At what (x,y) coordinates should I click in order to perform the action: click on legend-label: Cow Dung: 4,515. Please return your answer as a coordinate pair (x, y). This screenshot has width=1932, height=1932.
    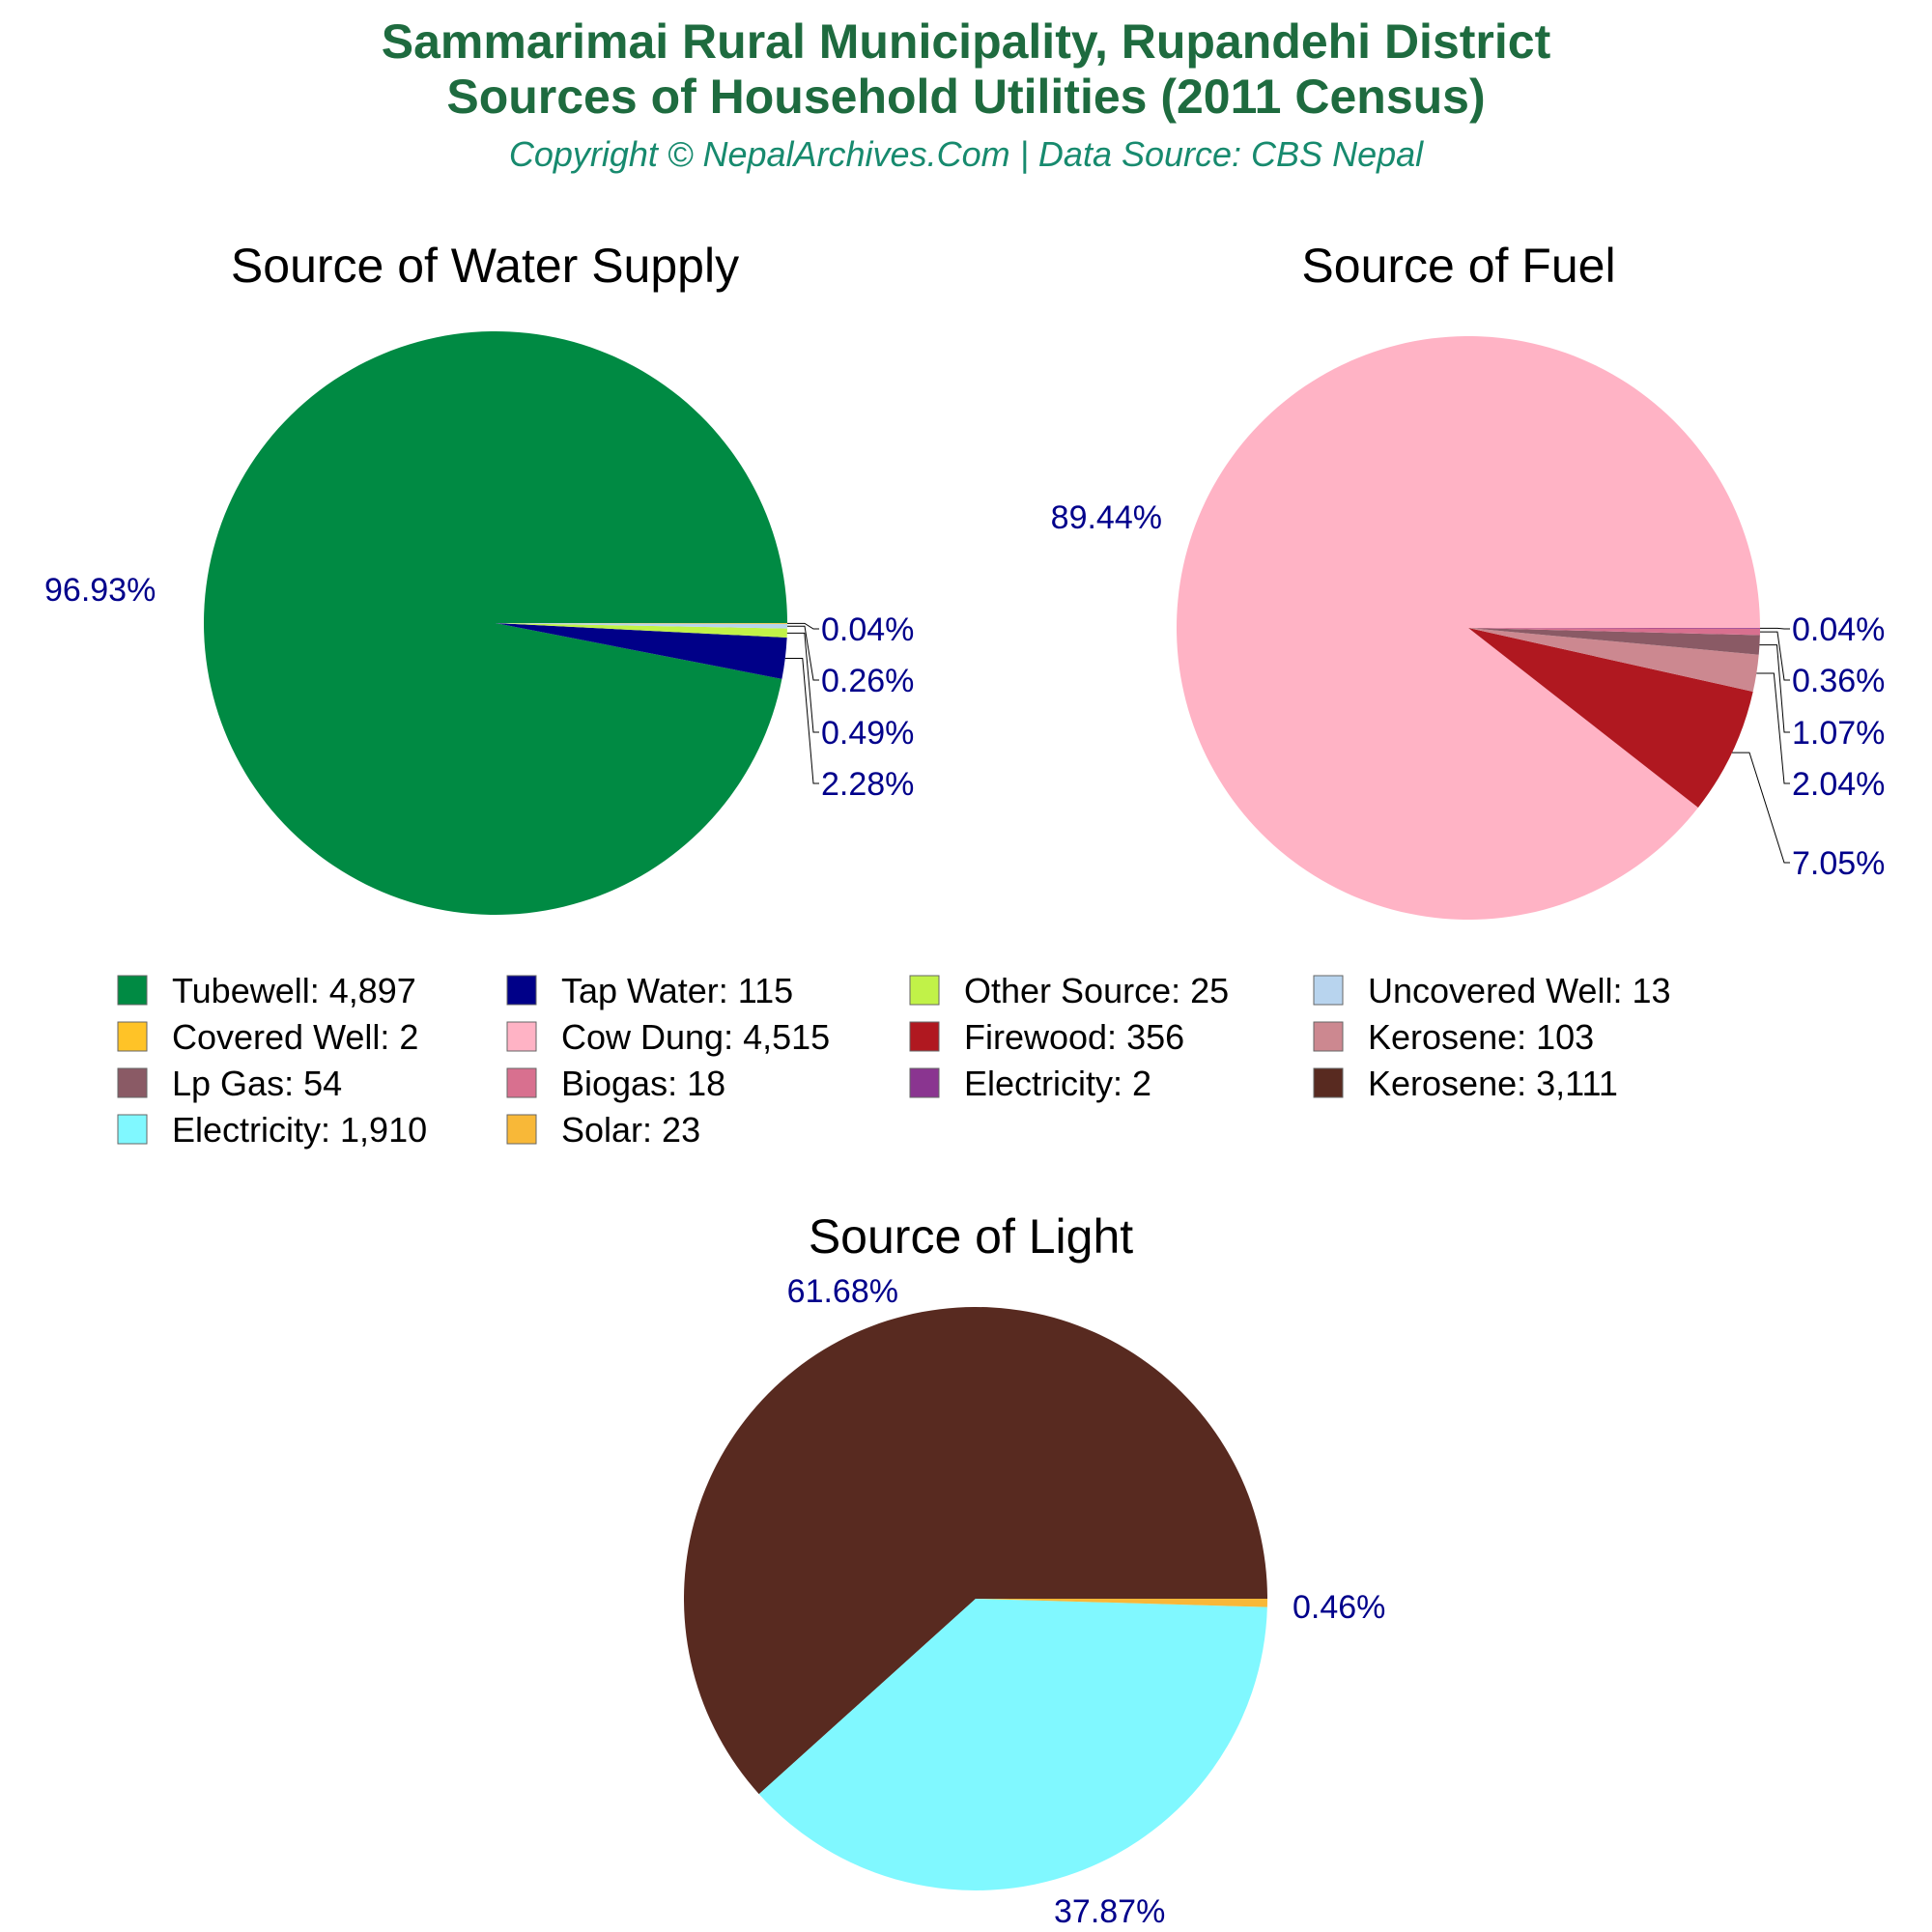
    Looking at the image, I should click on (695, 1037).